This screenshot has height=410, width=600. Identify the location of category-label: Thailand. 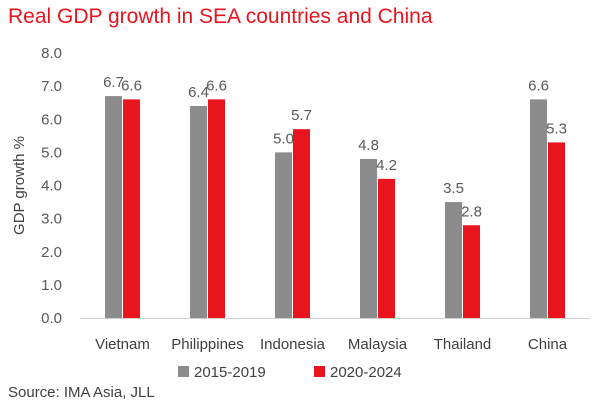
(463, 344).